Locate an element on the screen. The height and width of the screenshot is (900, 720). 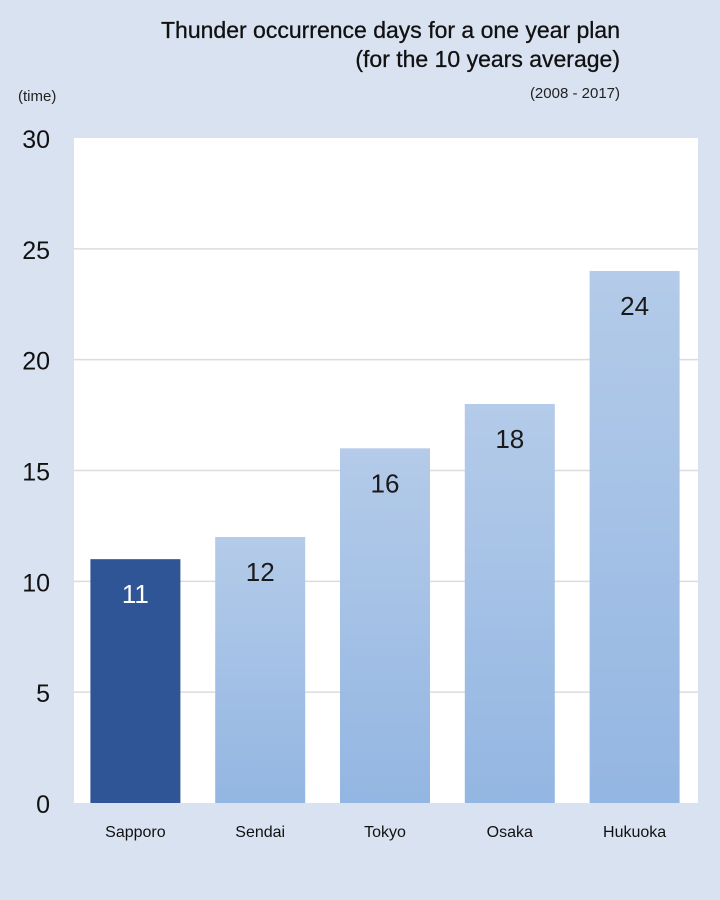
y-tick-label: 0 is located at coordinates (43, 805).